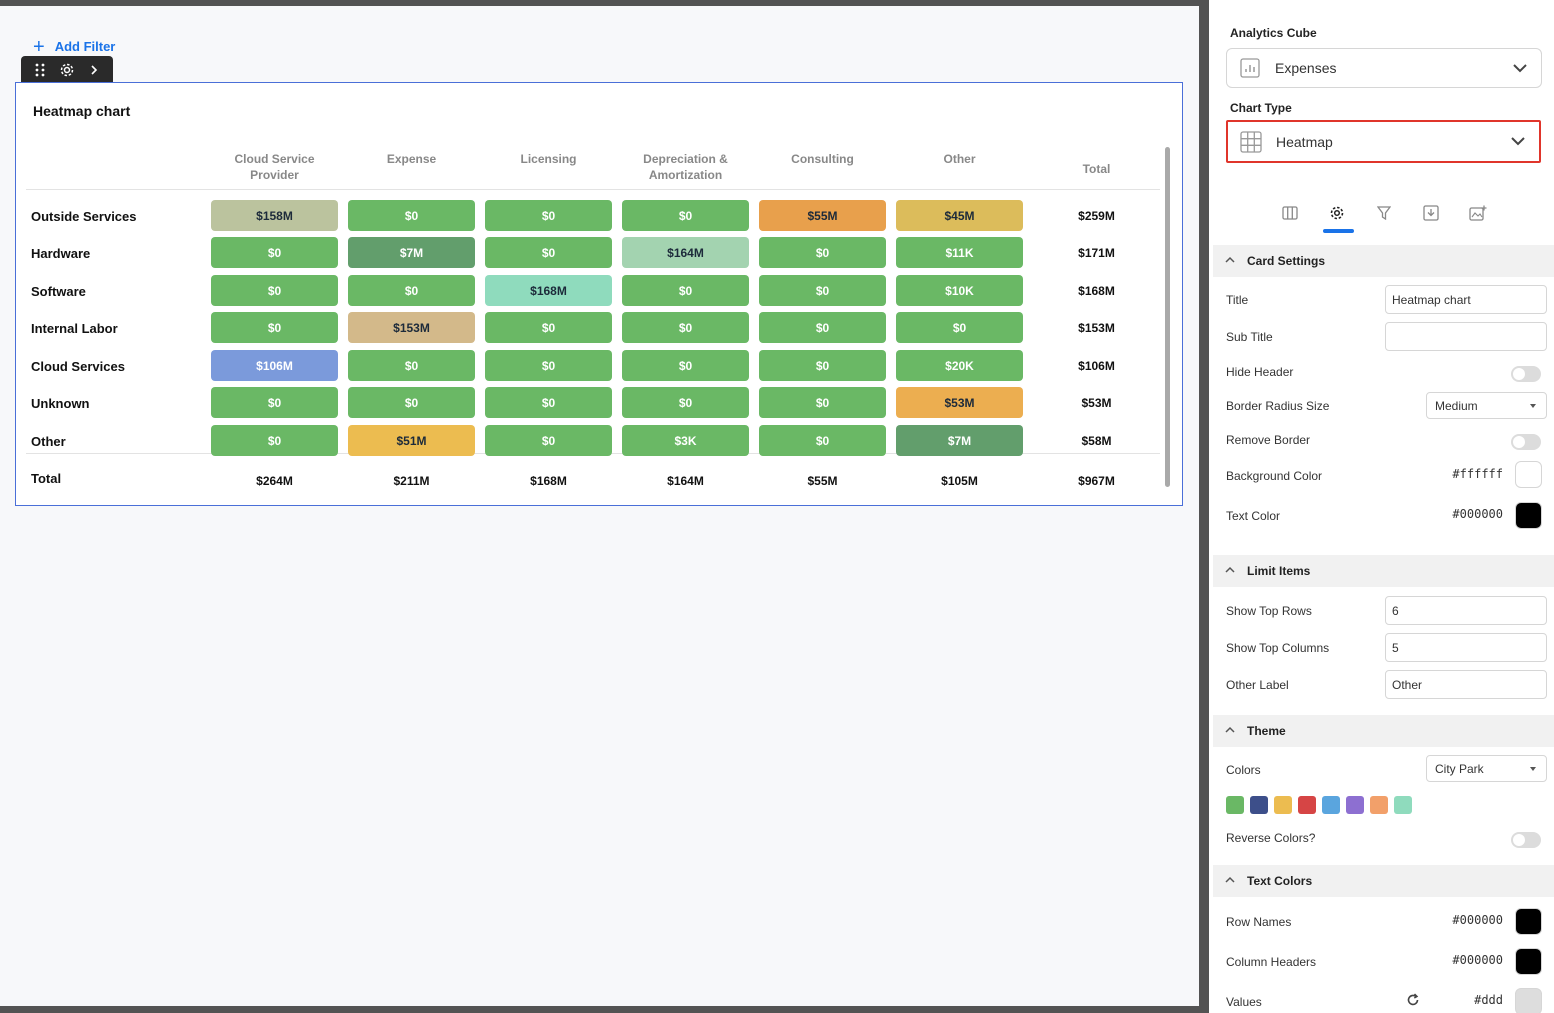 This screenshot has width=1554, height=1013. What do you see at coordinates (1528, 474) in the screenshot?
I see `background-color-swatch` at bounding box center [1528, 474].